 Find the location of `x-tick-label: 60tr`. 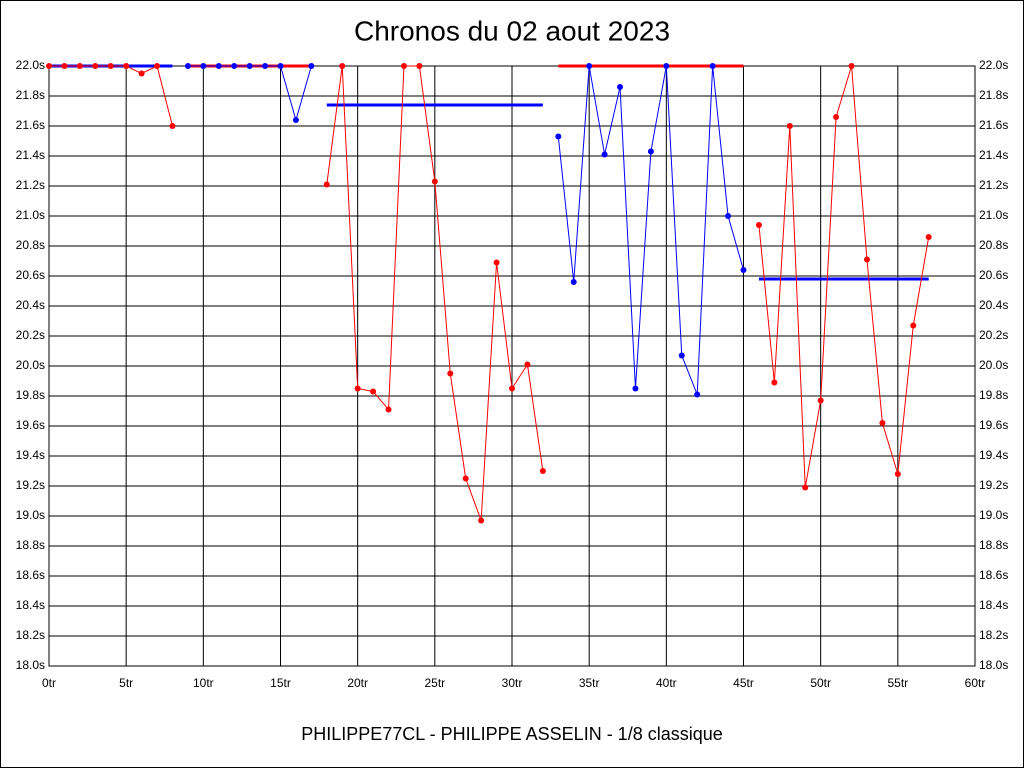

x-tick-label: 60tr is located at coordinates (975, 683).